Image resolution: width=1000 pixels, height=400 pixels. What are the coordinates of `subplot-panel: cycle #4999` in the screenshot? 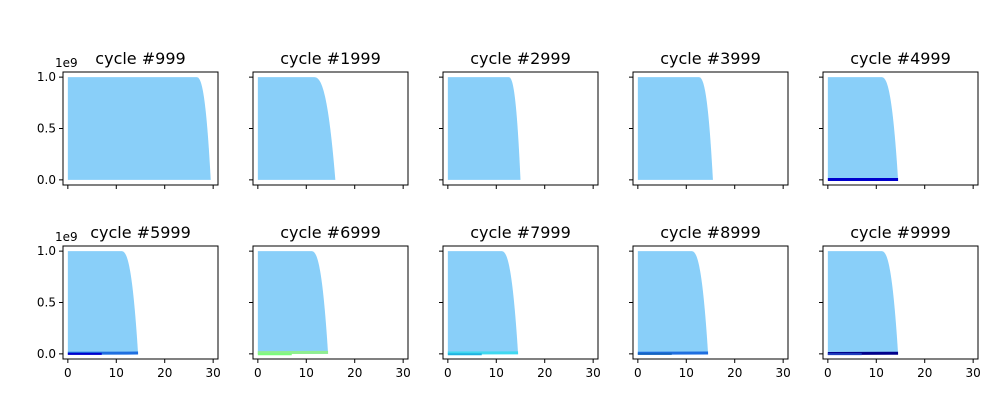 It's located at (899, 119).